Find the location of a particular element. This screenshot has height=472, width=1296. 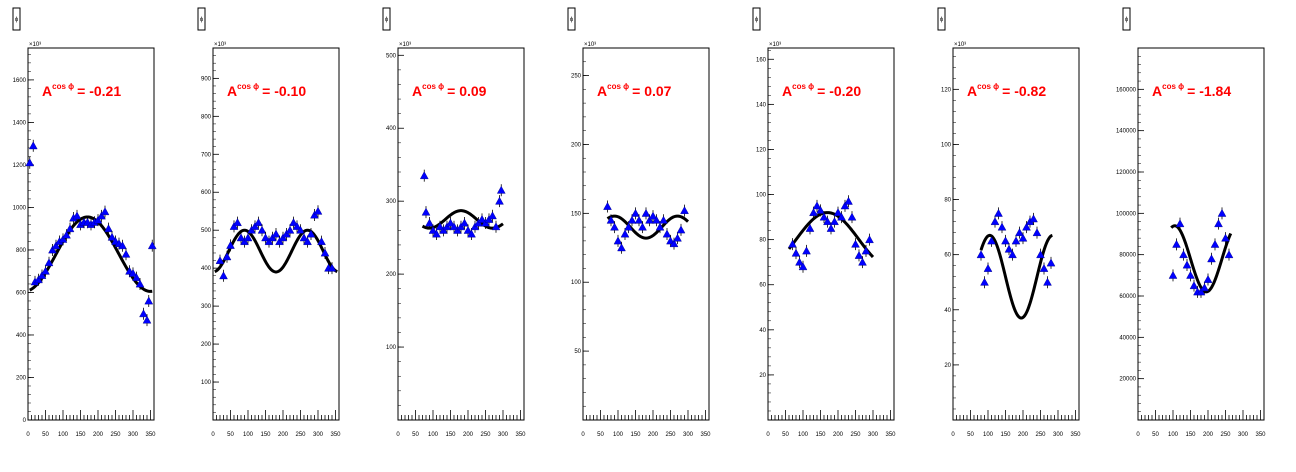

asymmetry-value: = 0.07 is located at coordinates (652, 91).